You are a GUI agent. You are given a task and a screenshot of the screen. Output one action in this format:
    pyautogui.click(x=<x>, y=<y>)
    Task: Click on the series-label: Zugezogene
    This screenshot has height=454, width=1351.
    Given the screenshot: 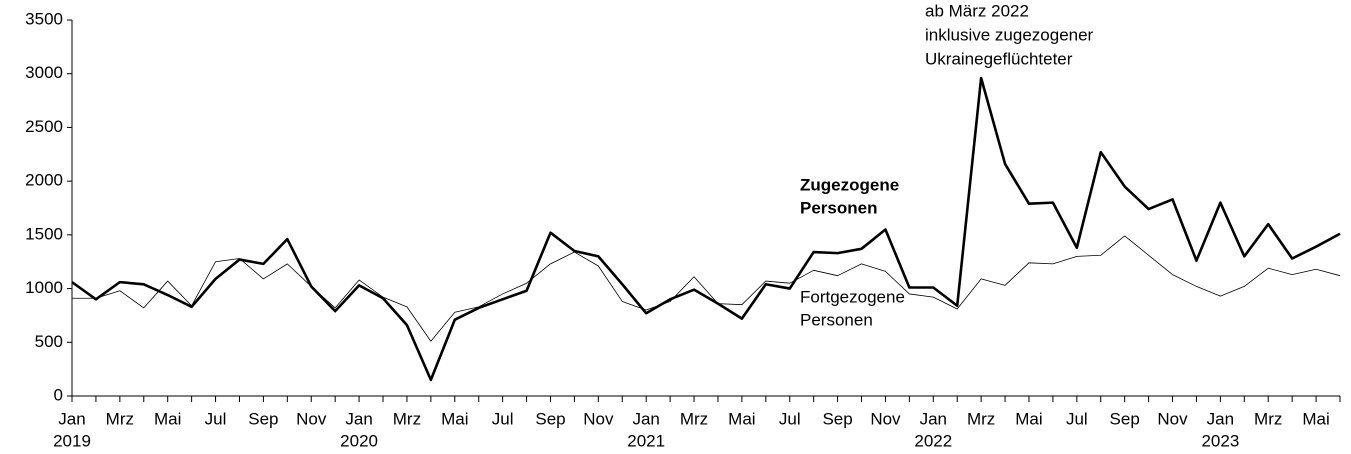 What is the action you would take?
    pyautogui.click(x=849, y=184)
    